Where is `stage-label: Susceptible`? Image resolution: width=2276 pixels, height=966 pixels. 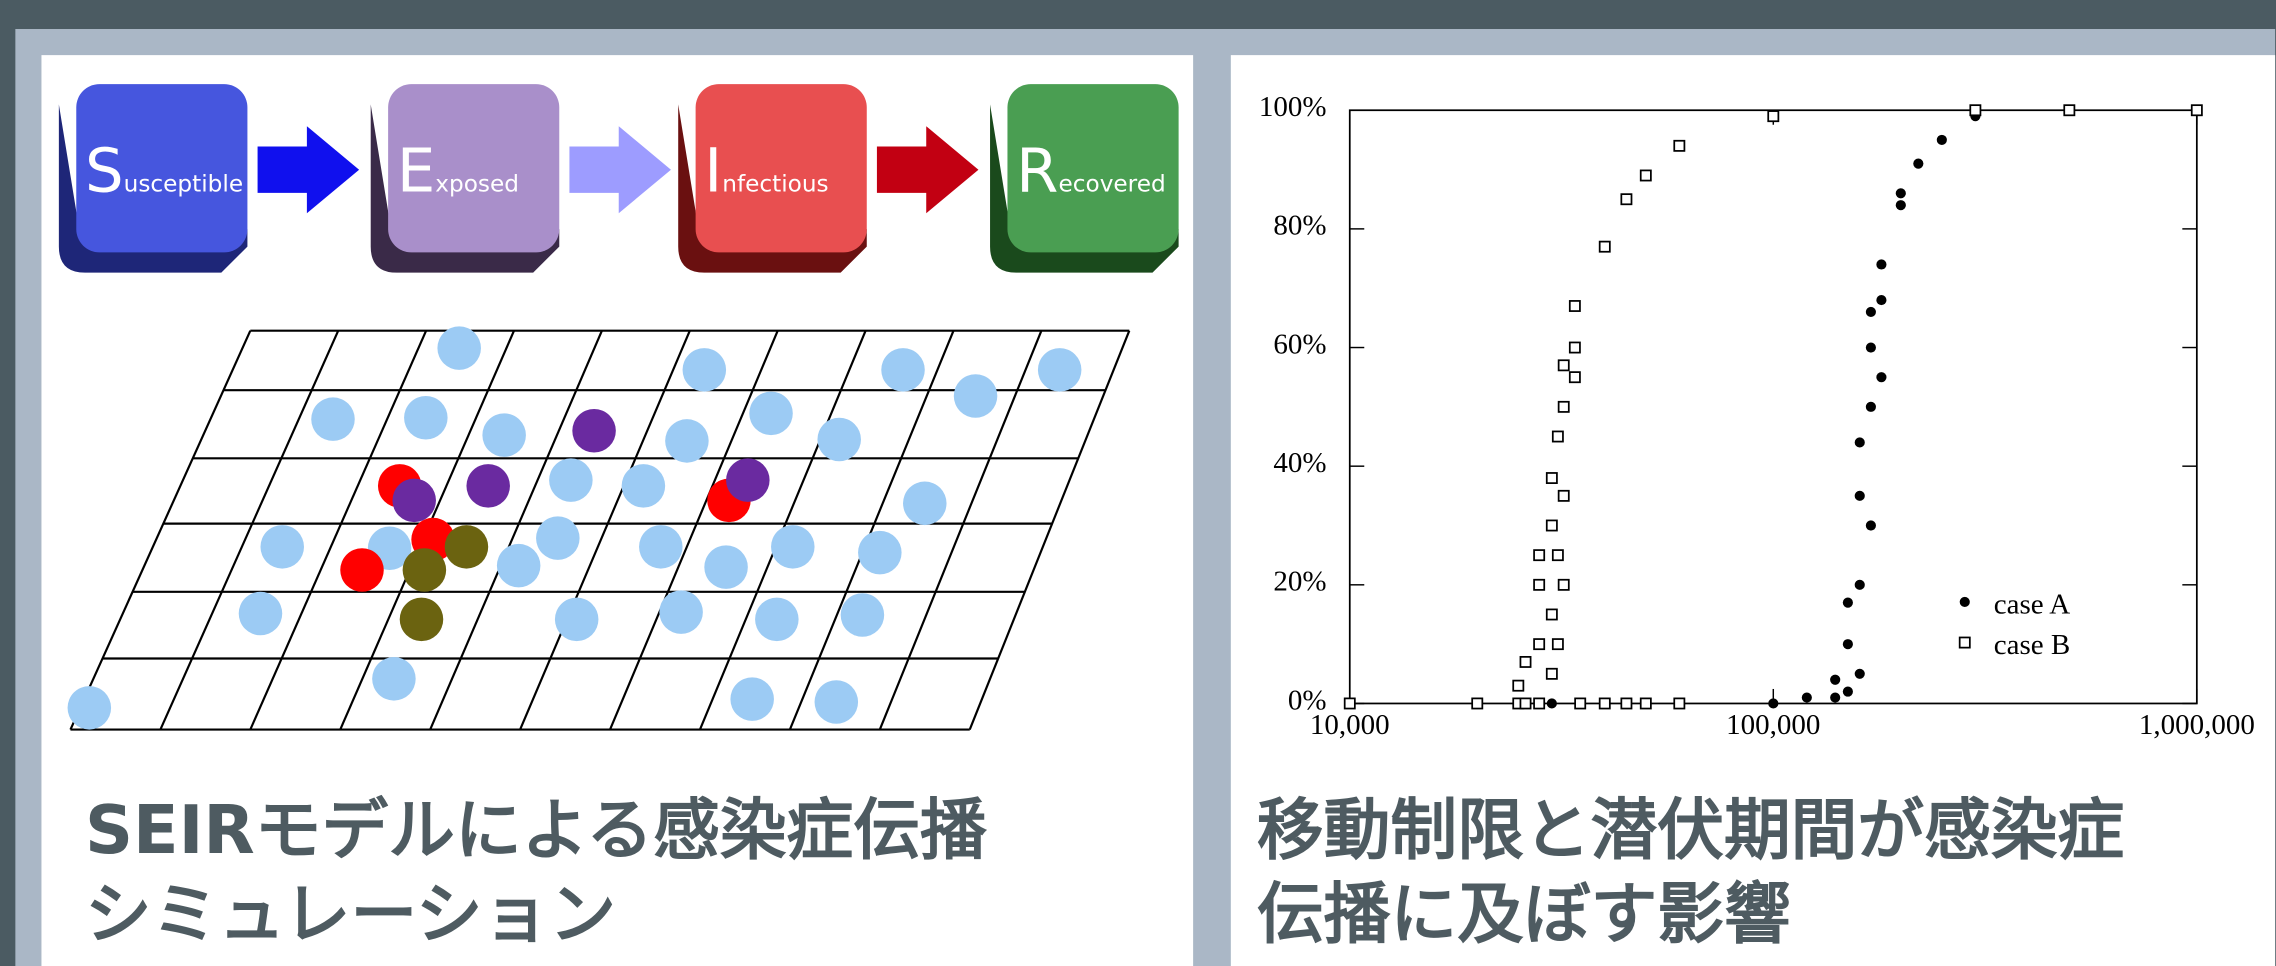
stage-label: Susceptible is located at coordinates (164, 170).